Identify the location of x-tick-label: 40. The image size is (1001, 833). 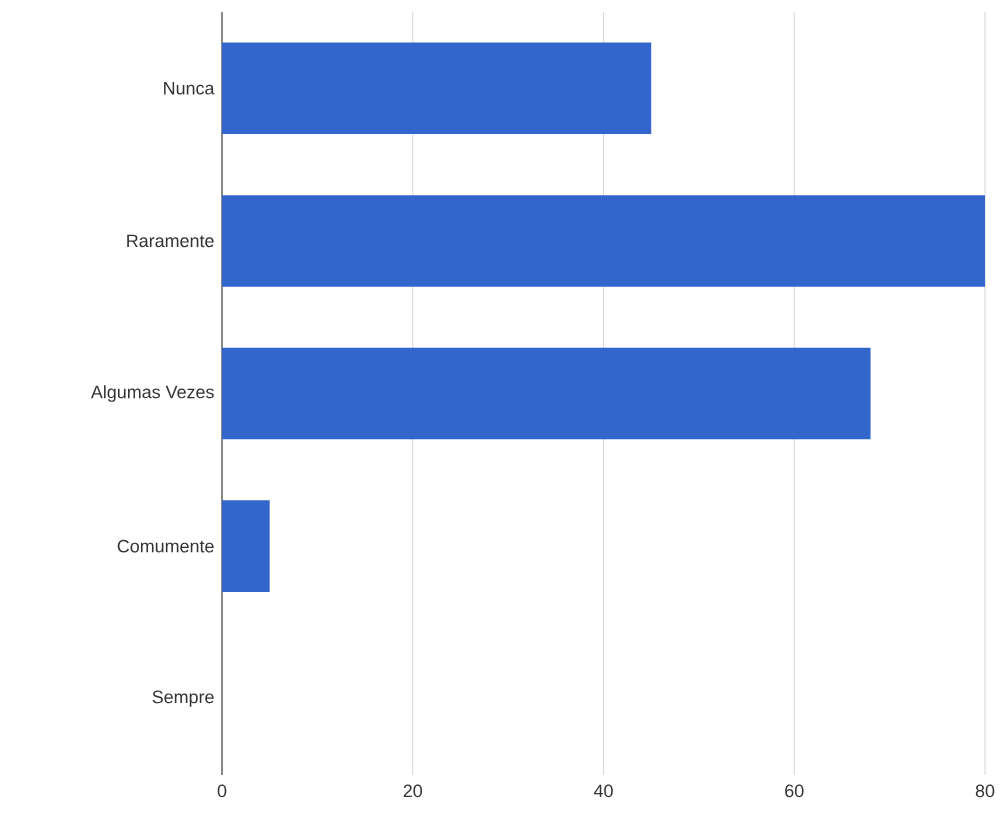
(603, 791).